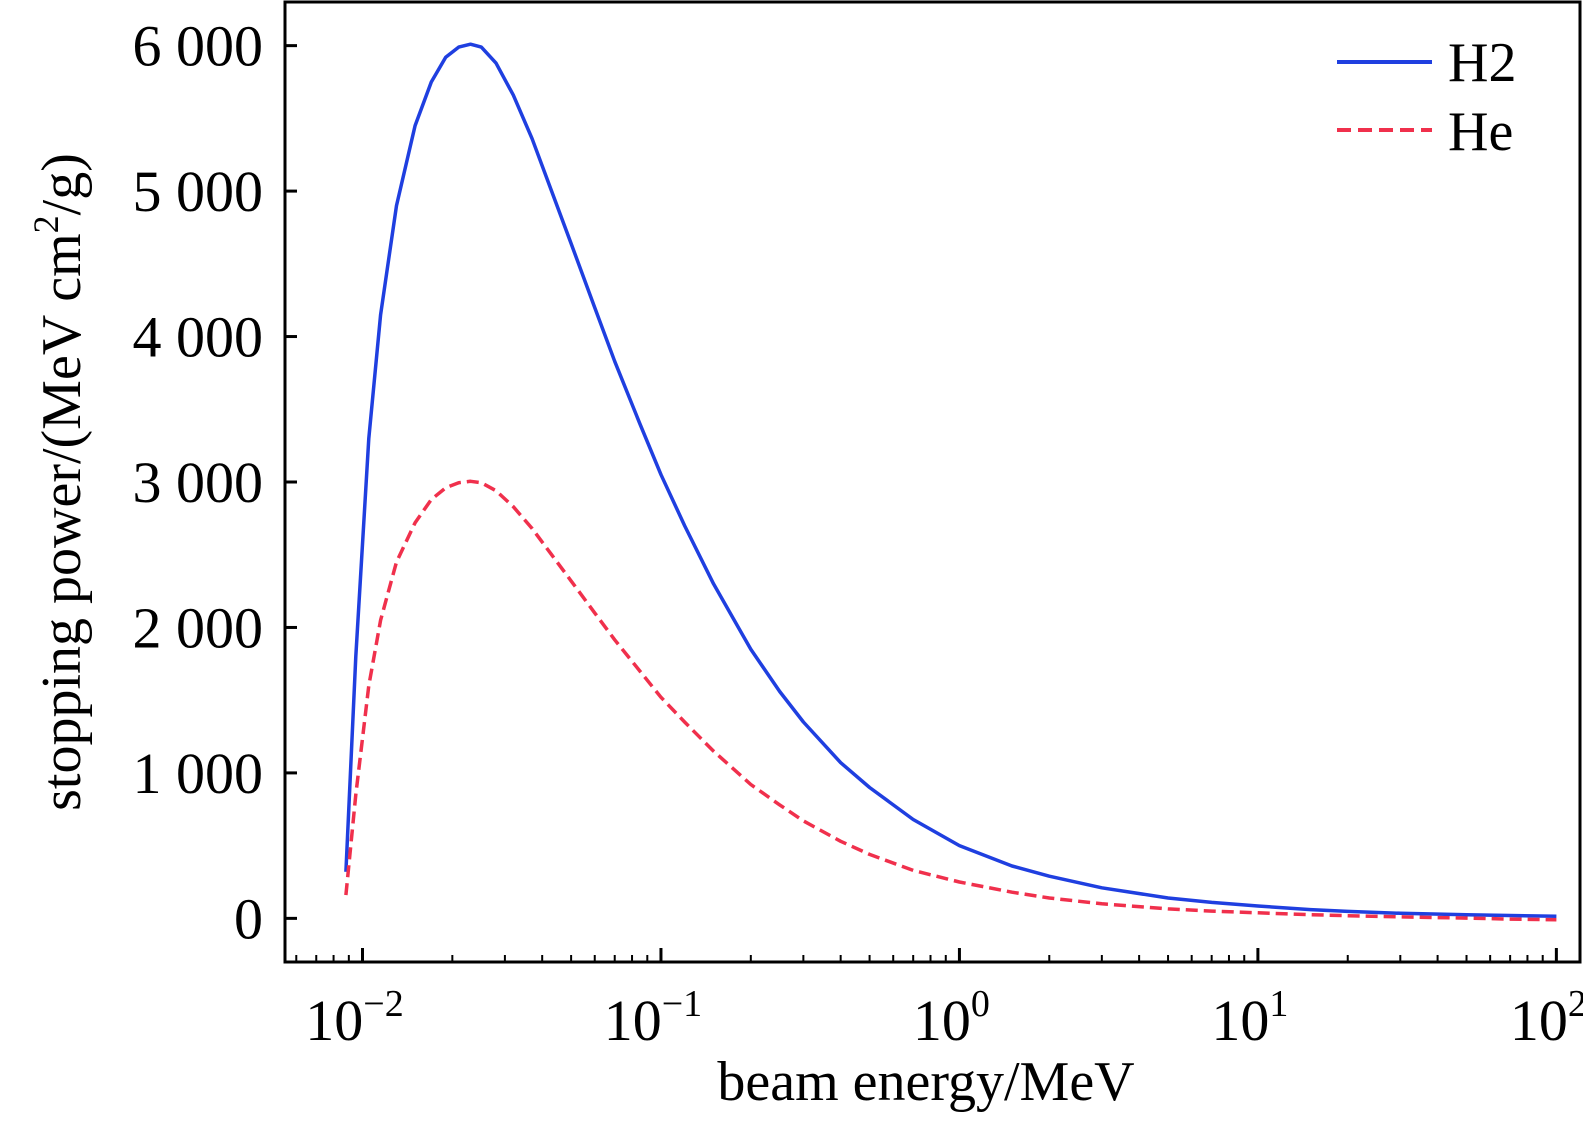 The height and width of the screenshot is (1134, 1583). What do you see at coordinates (682, 1004) in the screenshot?
I see `x-tick-exponent: −1` at bounding box center [682, 1004].